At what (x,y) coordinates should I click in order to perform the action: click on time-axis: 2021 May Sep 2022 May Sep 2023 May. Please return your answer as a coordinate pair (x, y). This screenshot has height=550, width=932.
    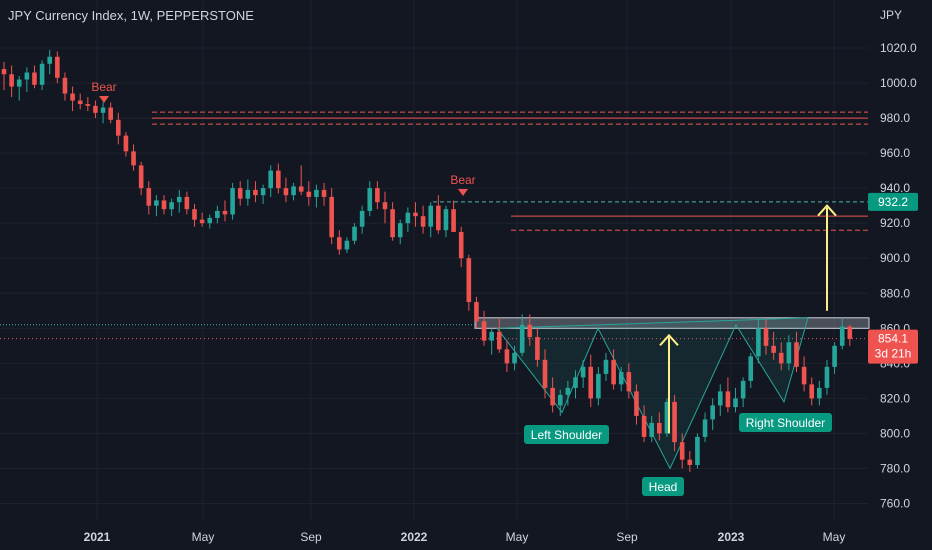
    Looking at the image, I should click on (465, 537).